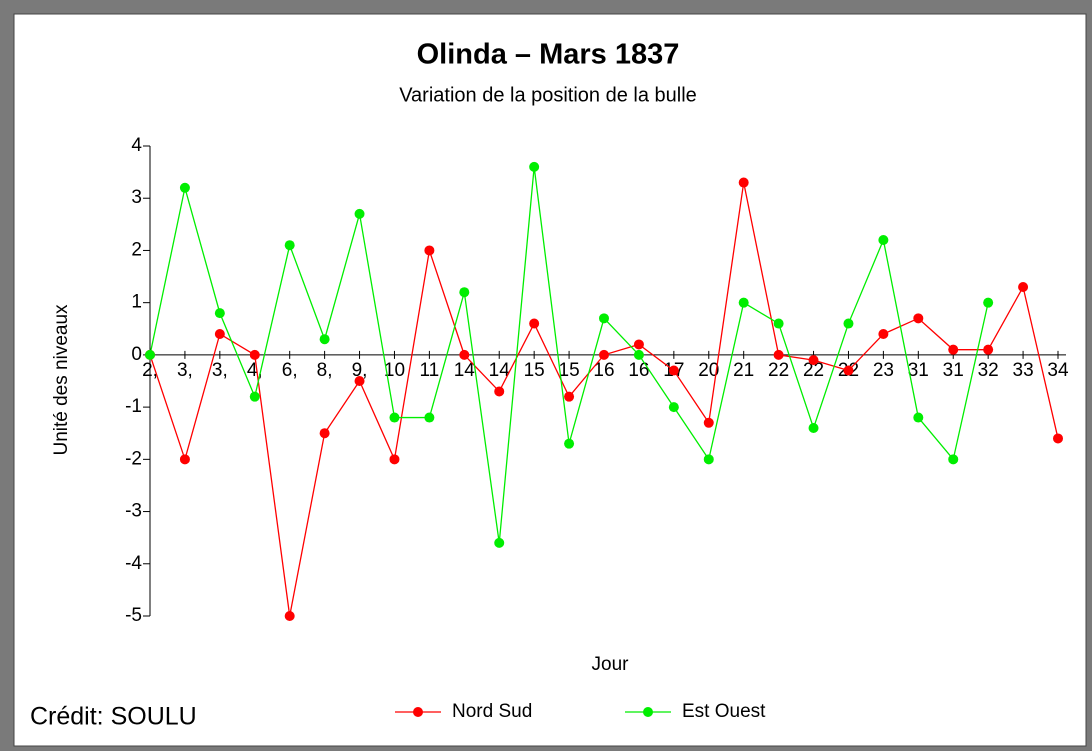 The width and height of the screenshot is (1092, 751). I want to click on y-tick-label: -2, so click(133, 458).